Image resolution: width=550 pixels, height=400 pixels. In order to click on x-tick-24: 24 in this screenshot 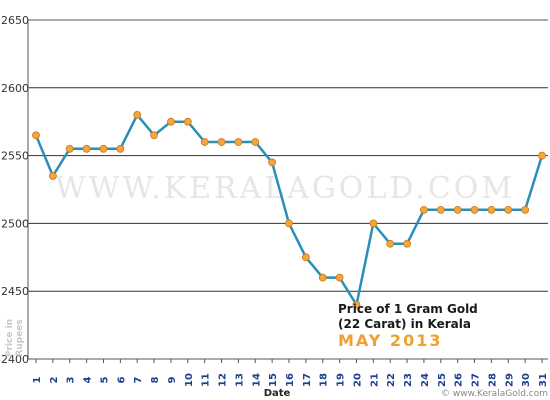, I will do `click(425, 380)`.